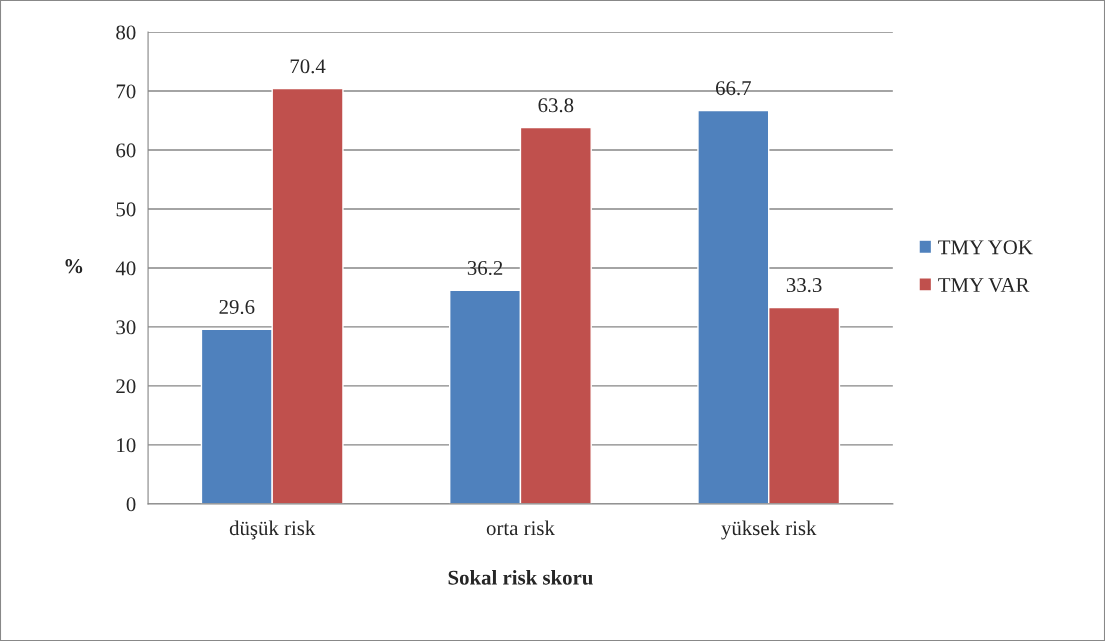  Describe the element at coordinates (126, 32) in the screenshot. I see `y-tick-label: 80` at that location.